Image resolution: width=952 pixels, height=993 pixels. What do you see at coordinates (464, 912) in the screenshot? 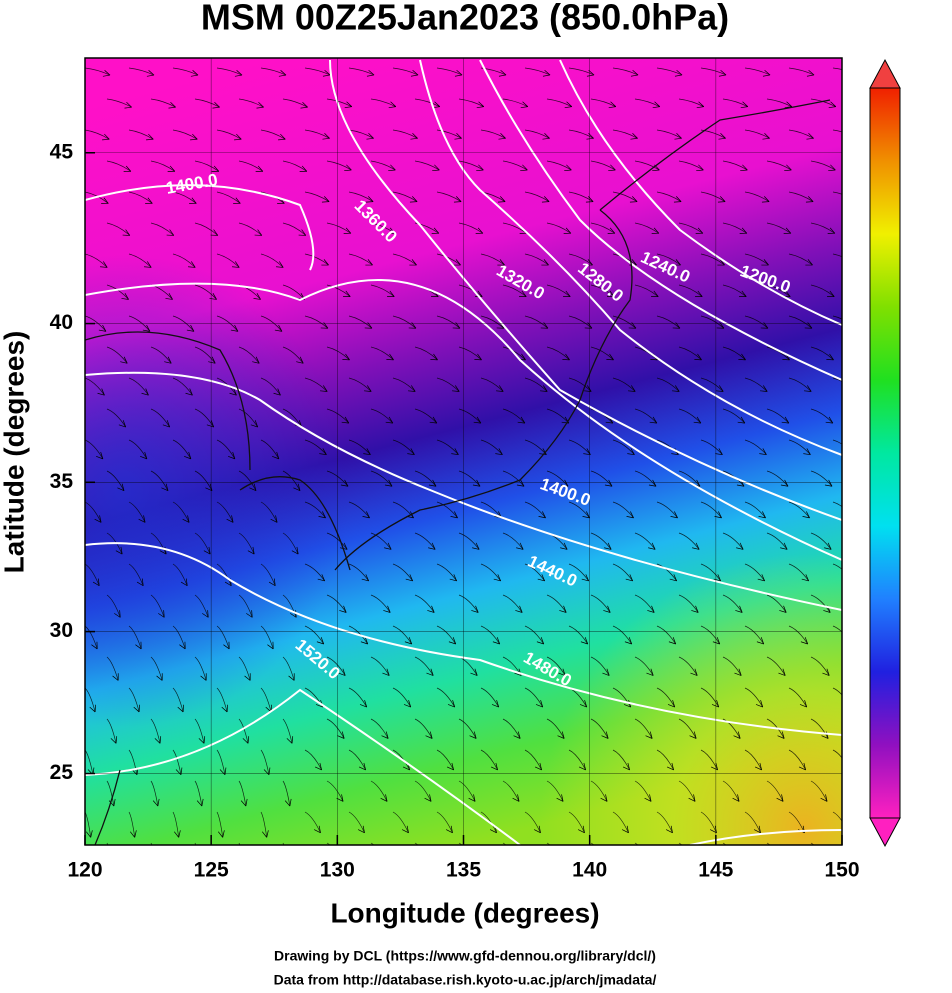
I see `x-axis-label: Longitude (degrees)` at bounding box center [464, 912].